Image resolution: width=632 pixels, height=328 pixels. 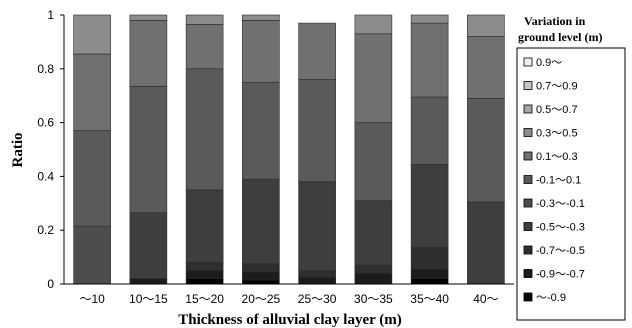 I want to click on x-tick-label: 25～30, so click(x=317, y=299).